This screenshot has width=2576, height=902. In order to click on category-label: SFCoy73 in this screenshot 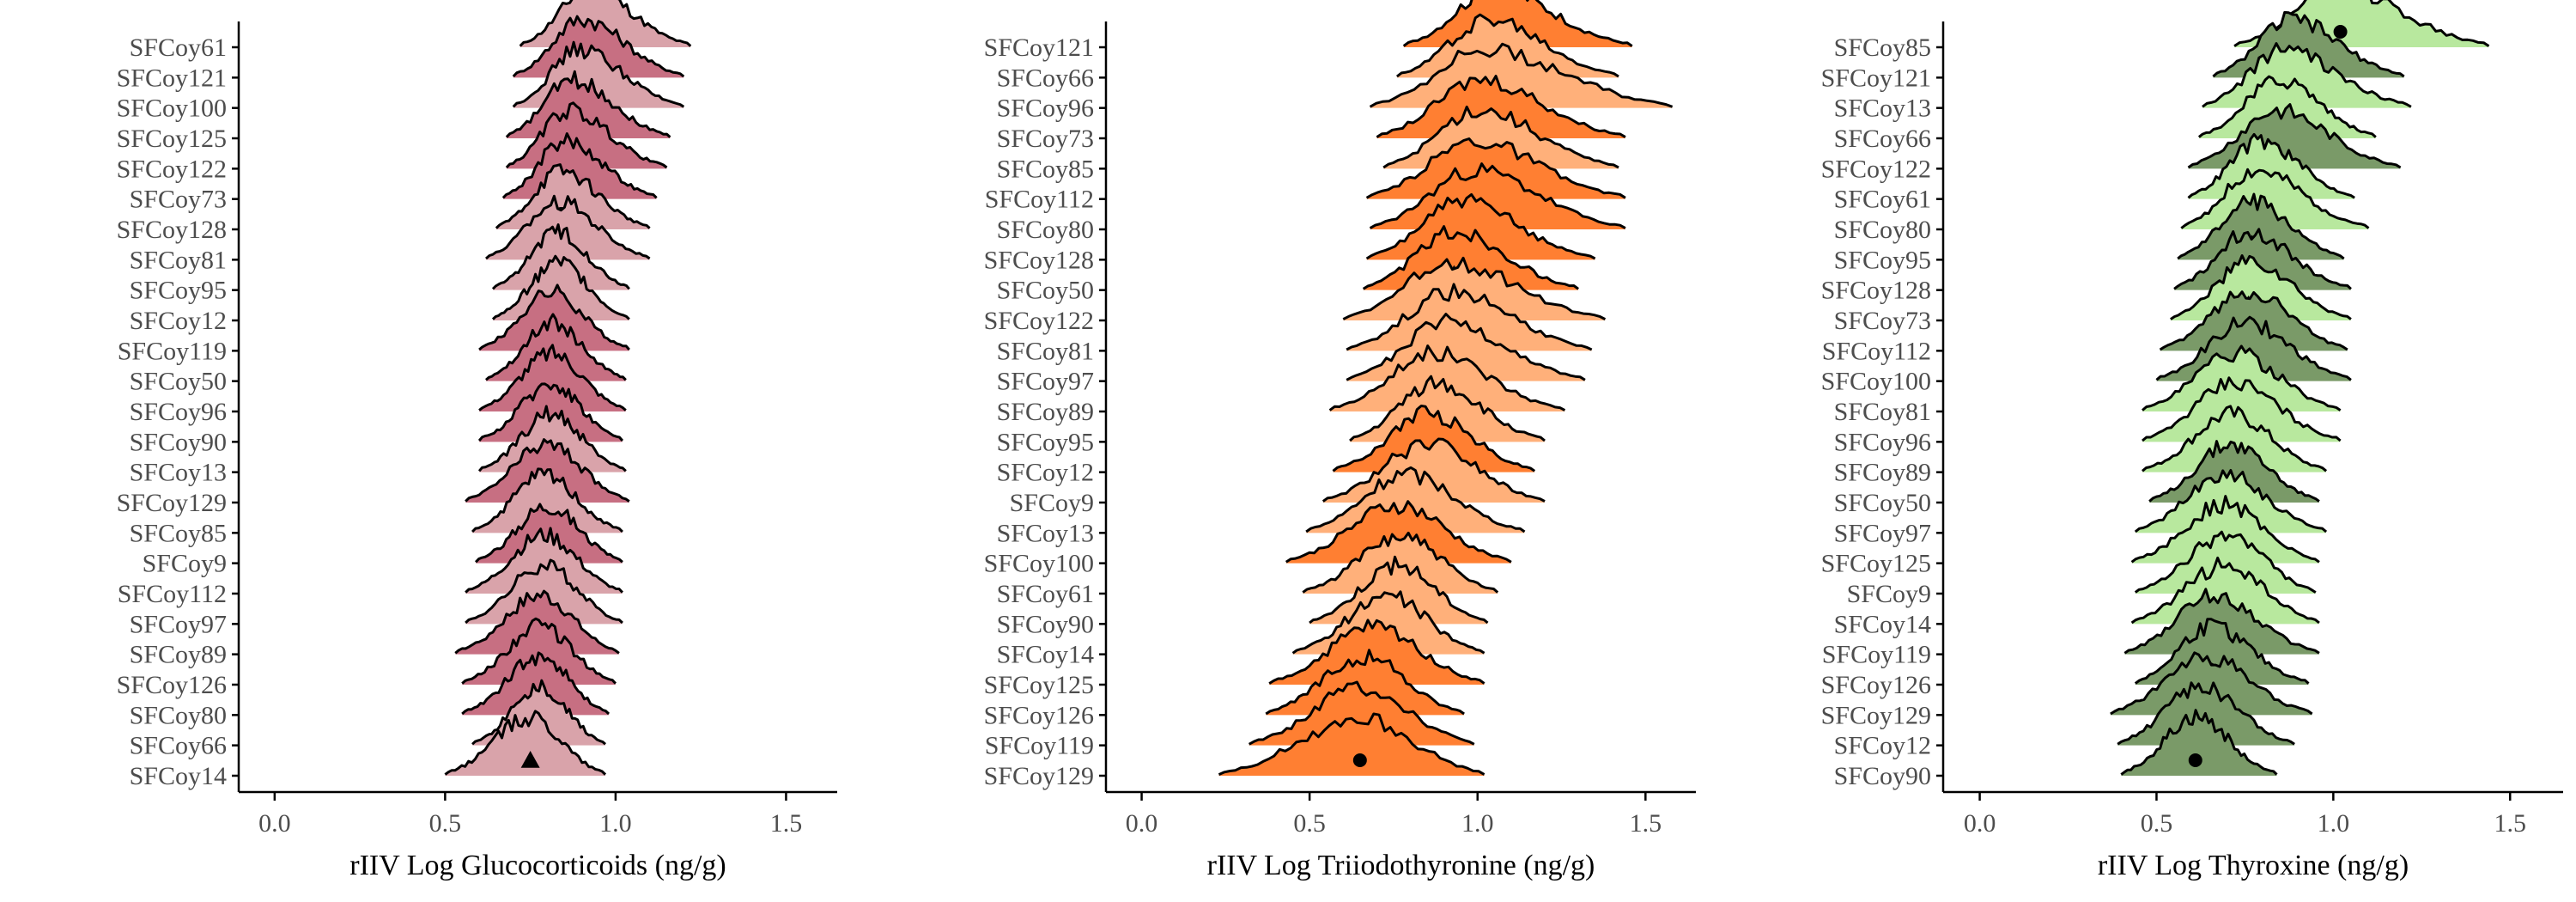, I will do `click(1882, 321)`.